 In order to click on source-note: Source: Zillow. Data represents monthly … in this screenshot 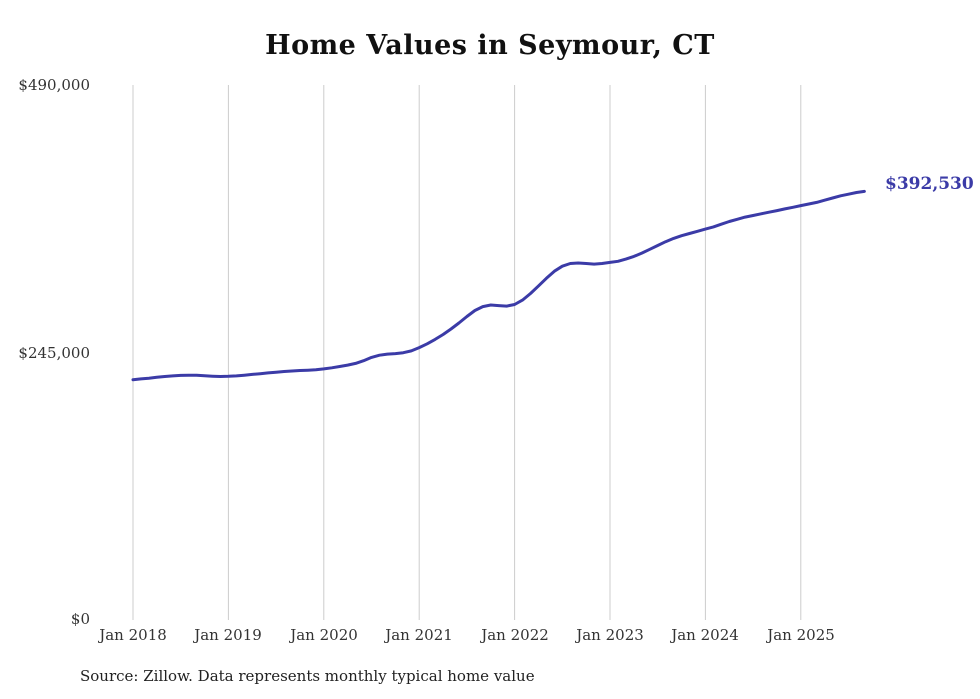, I will do `click(307, 676)`.